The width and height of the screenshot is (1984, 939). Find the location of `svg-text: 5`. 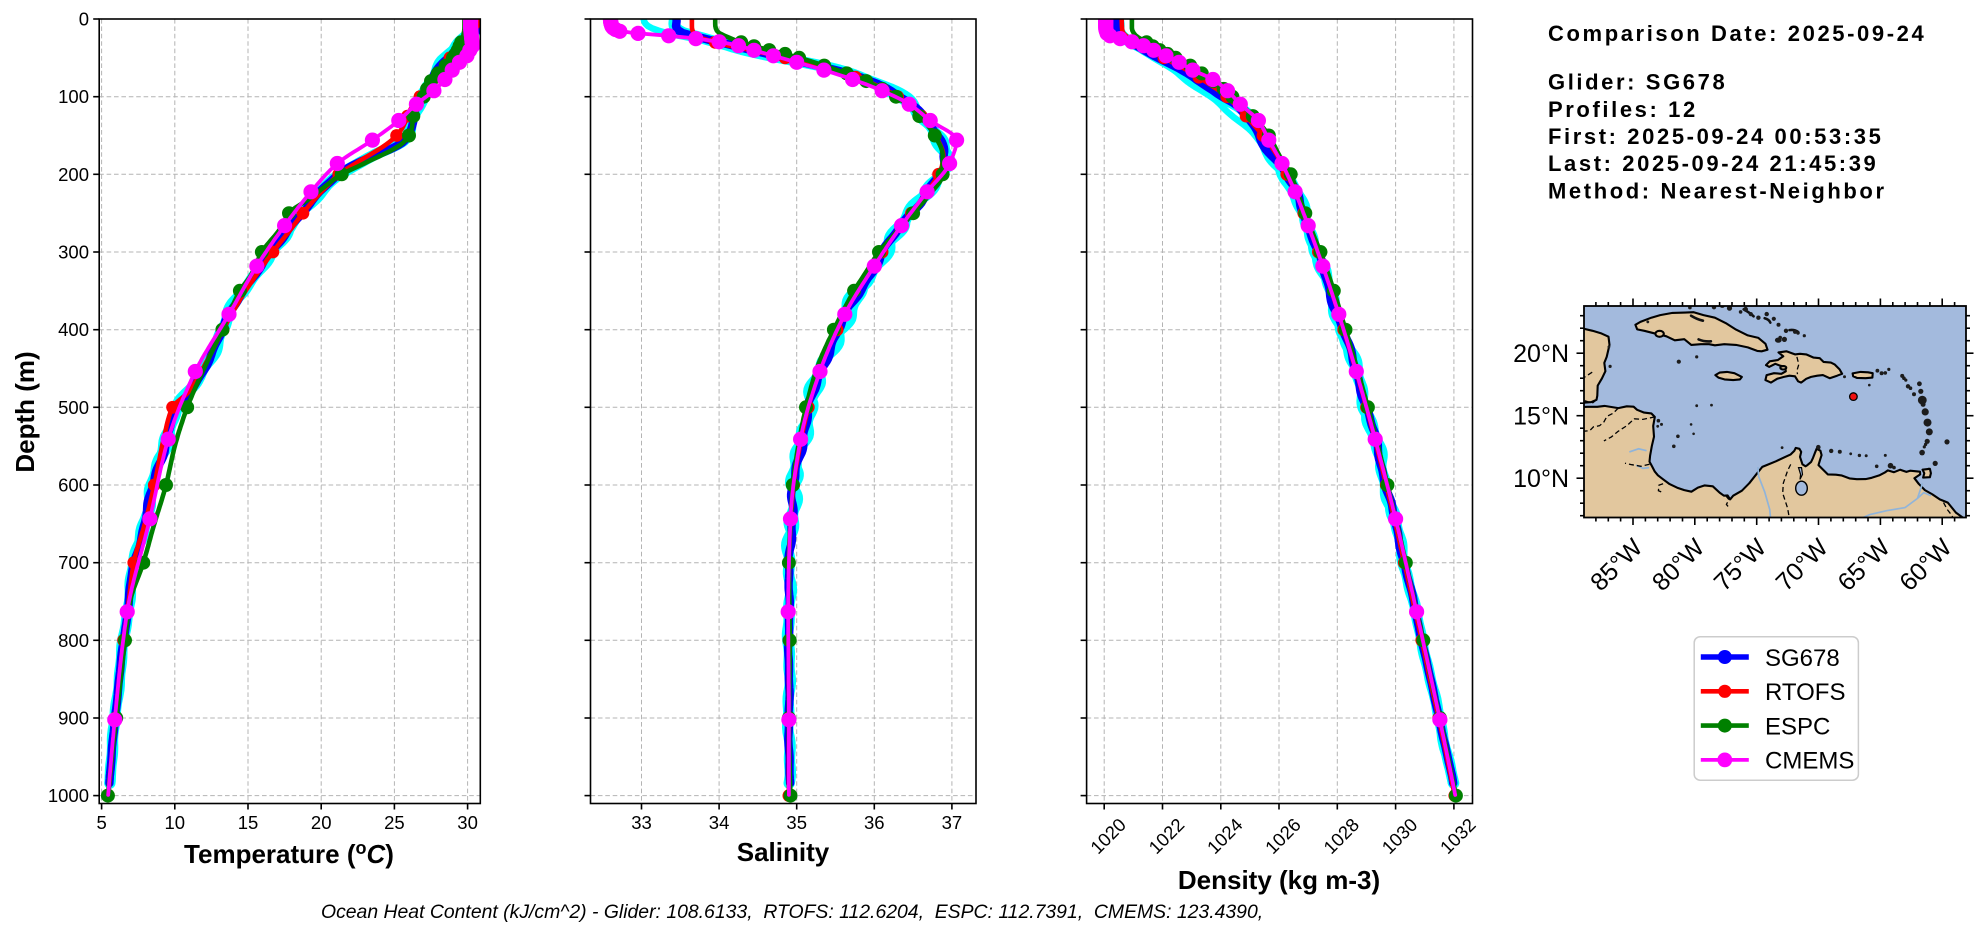

svg-text: 5 is located at coordinates (101, 822).